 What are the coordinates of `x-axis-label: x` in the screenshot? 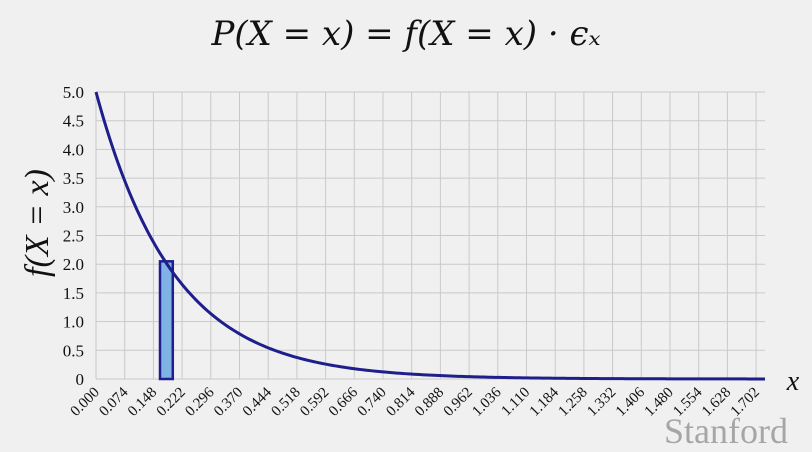 It's located at (793, 381).